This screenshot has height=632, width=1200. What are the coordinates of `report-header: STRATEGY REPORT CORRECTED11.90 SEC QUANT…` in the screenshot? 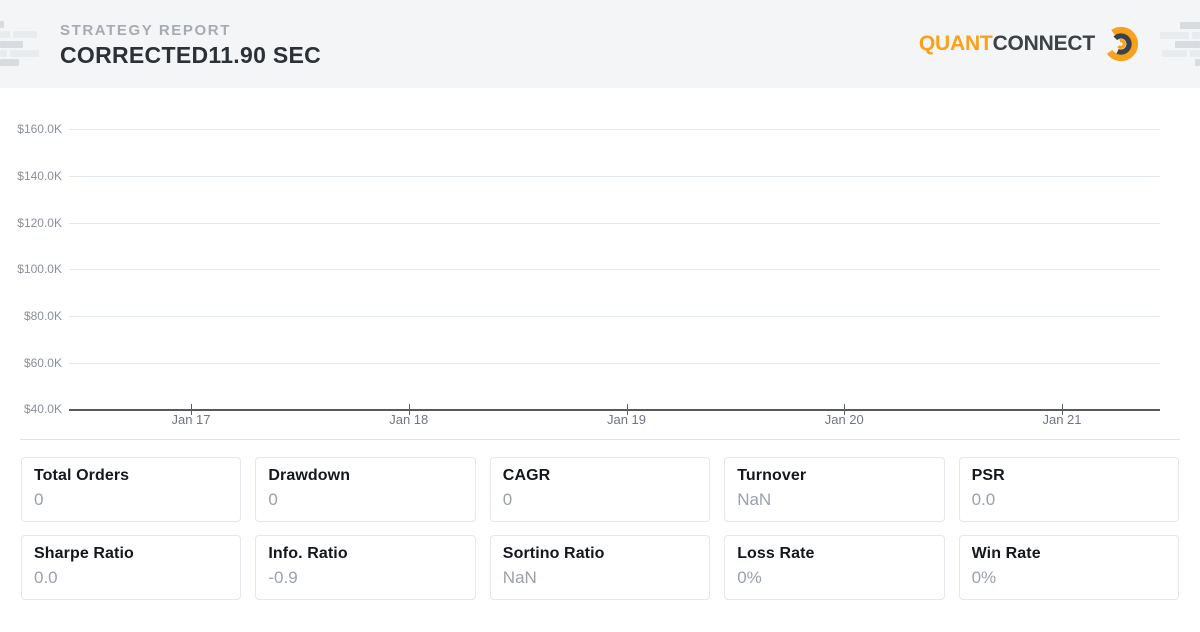 It's located at (600, 44).